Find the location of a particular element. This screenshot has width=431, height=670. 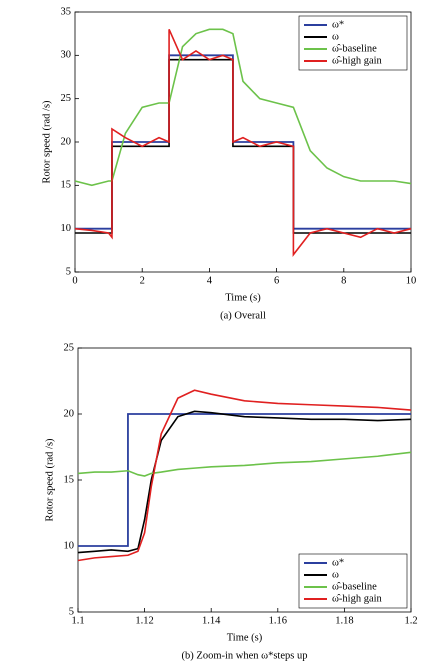

x-tick-label: 1.2 is located at coordinates (410, 620).